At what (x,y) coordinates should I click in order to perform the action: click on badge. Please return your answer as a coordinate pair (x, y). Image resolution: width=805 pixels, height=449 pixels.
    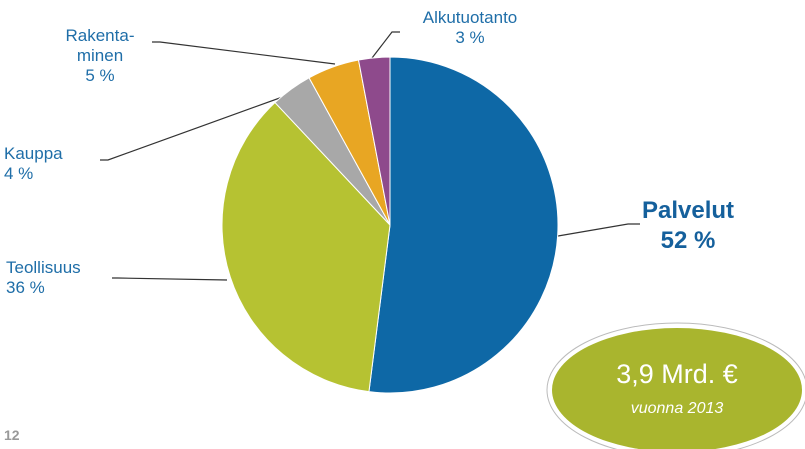
    Looking at the image, I should click on (677, 388).